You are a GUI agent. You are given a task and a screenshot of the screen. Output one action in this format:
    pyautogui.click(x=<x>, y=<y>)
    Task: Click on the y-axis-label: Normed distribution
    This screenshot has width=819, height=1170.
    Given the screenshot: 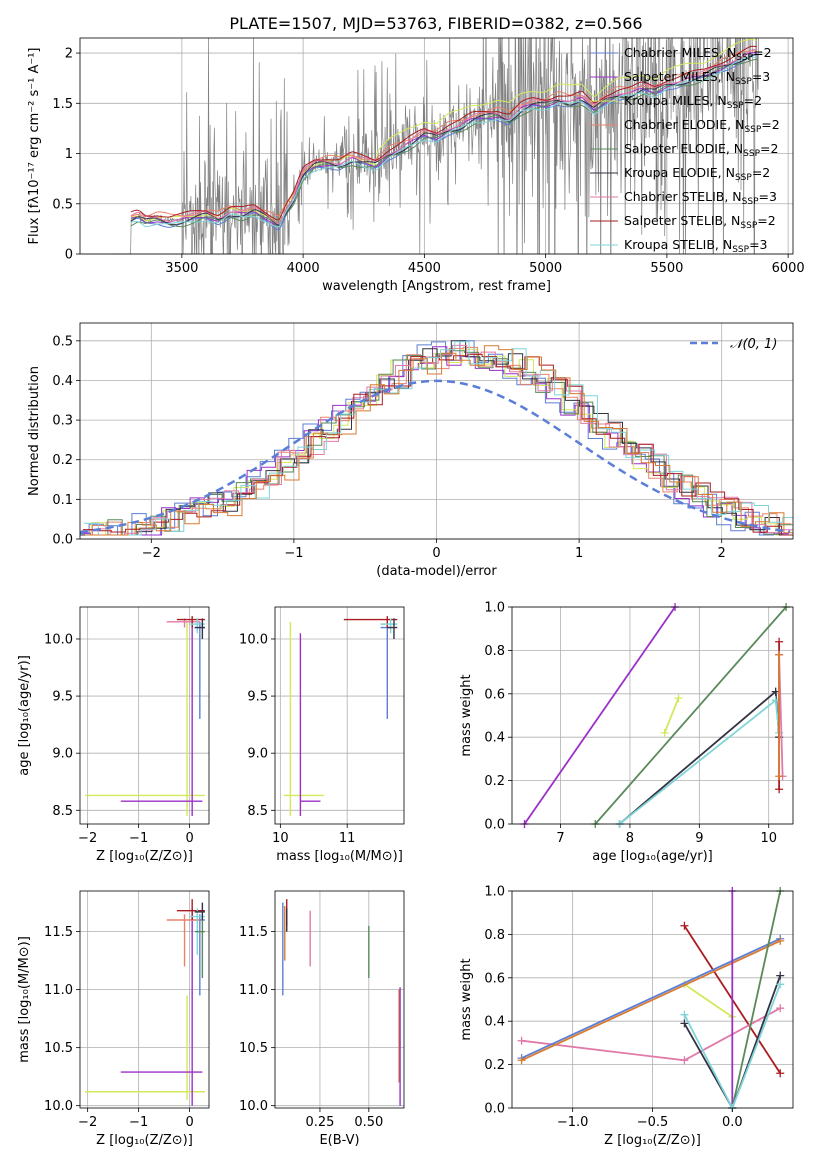 What is the action you would take?
    pyautogui.click(x=34, y=431)
    